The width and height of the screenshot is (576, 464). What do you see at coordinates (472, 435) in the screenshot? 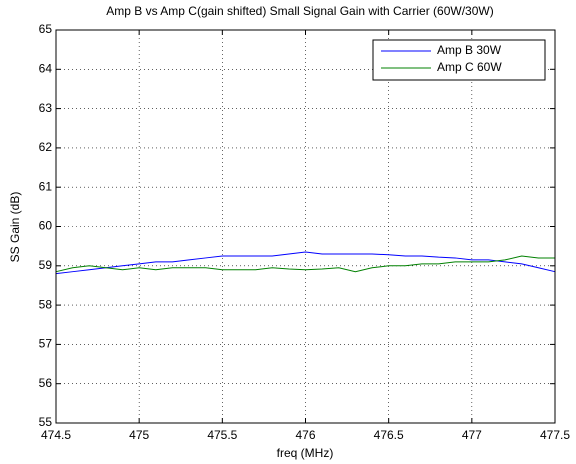
I see `x-tick-label: 477` at bounding box center [472, 435].